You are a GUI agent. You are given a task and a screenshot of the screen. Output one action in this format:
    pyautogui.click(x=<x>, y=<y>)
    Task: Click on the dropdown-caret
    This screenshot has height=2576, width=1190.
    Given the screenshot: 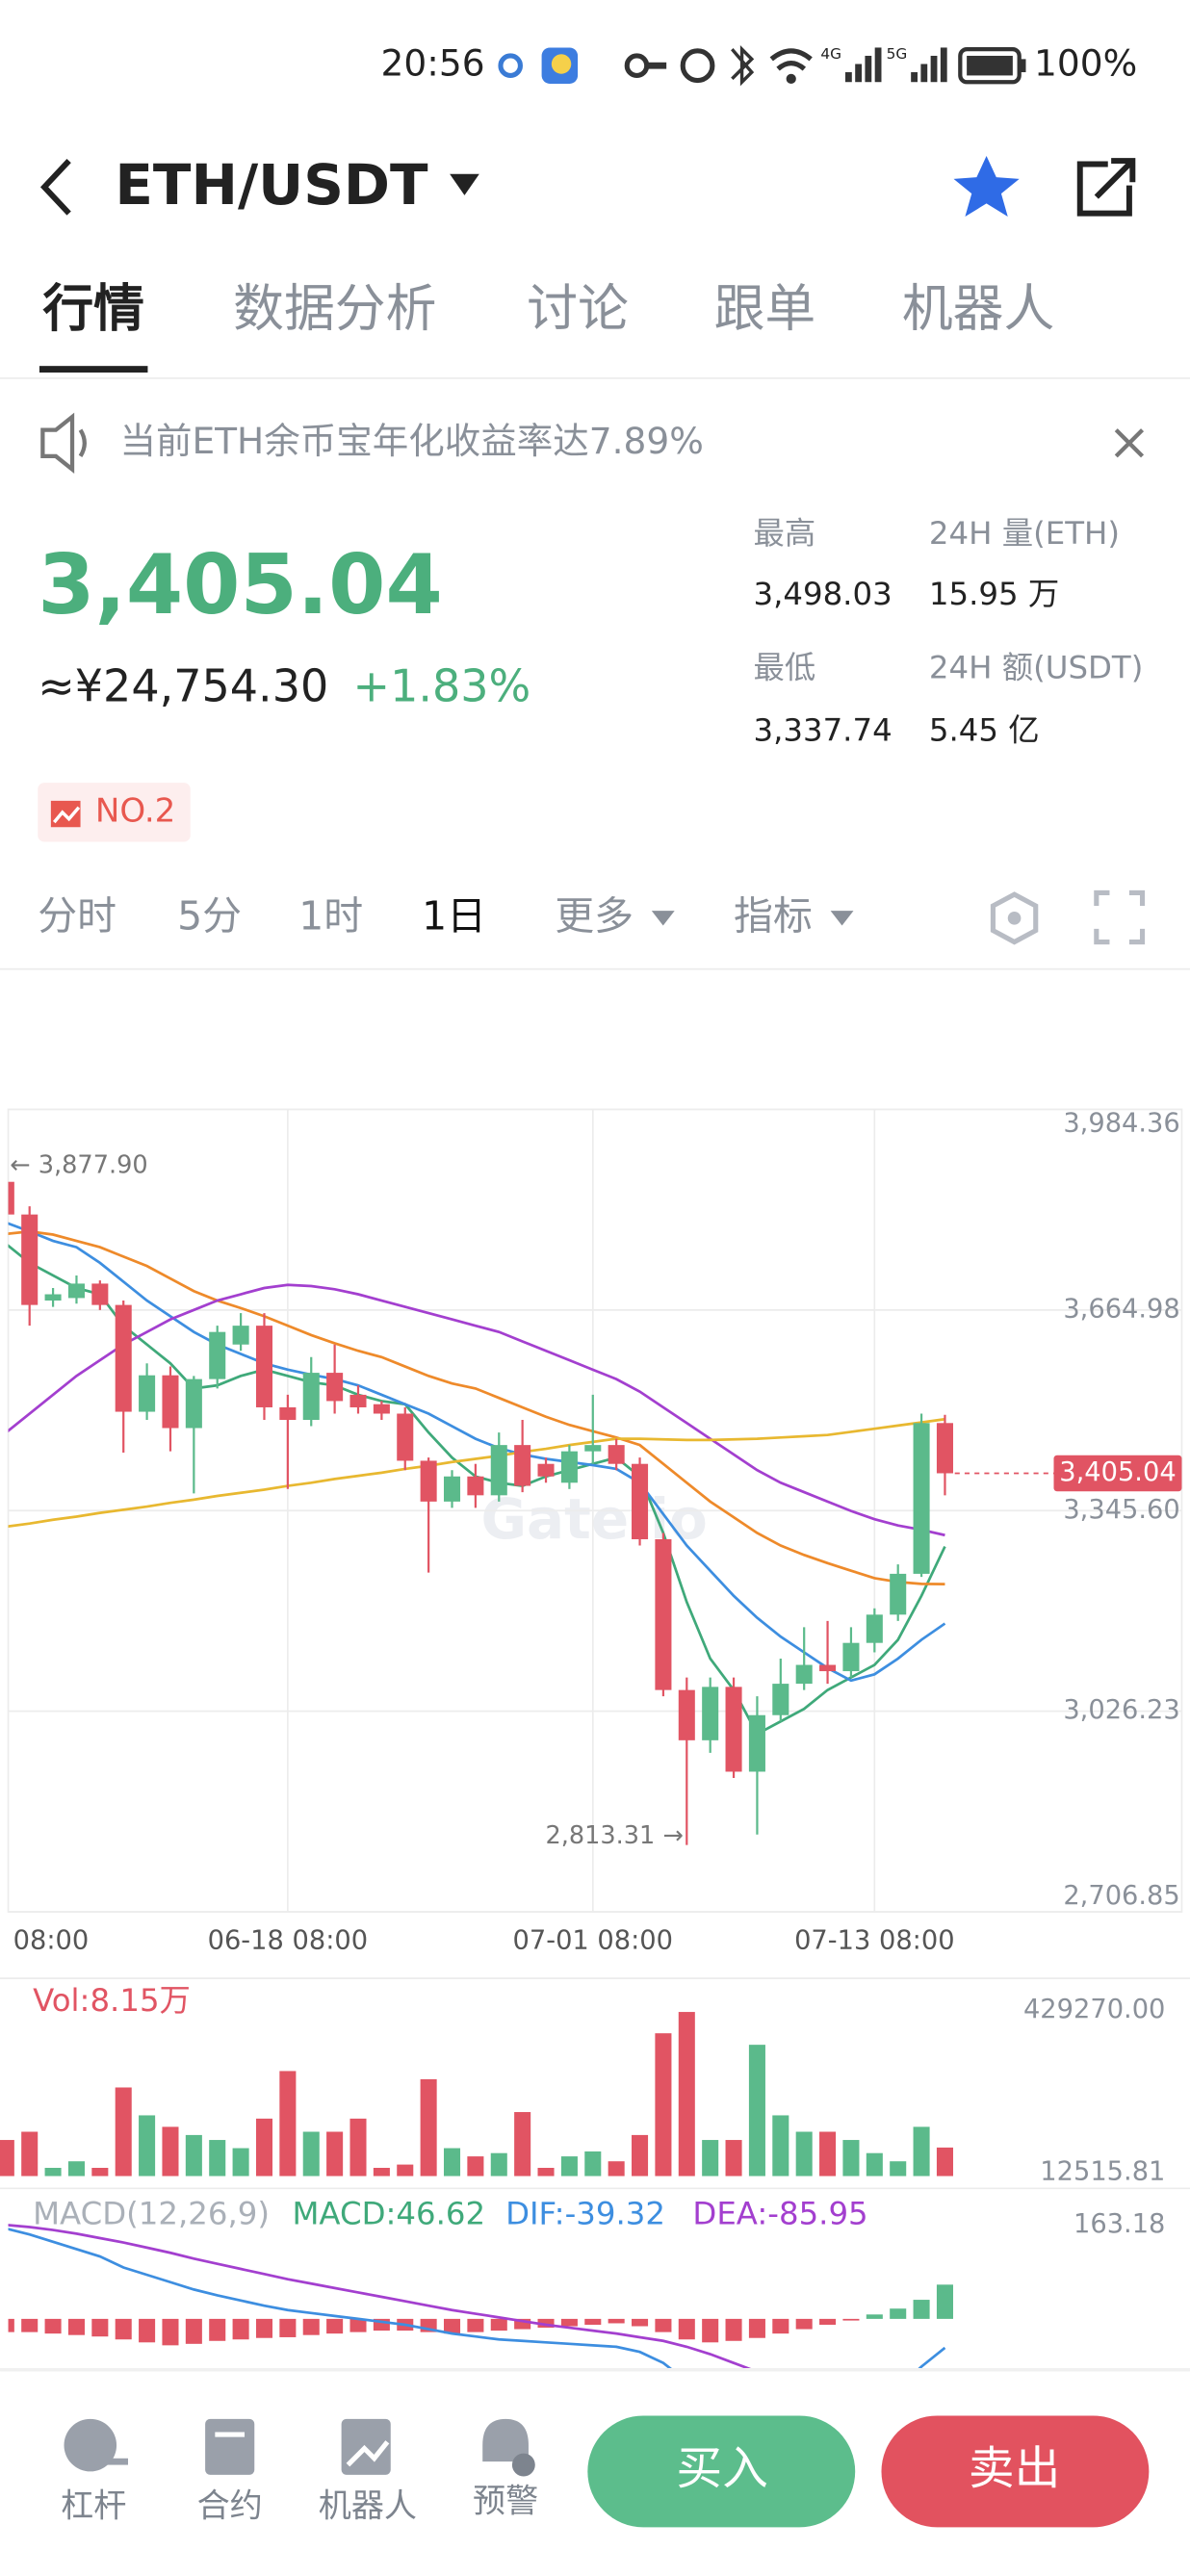 What is the action you would take?
    pyautogui.click(x=842, y=919)
    